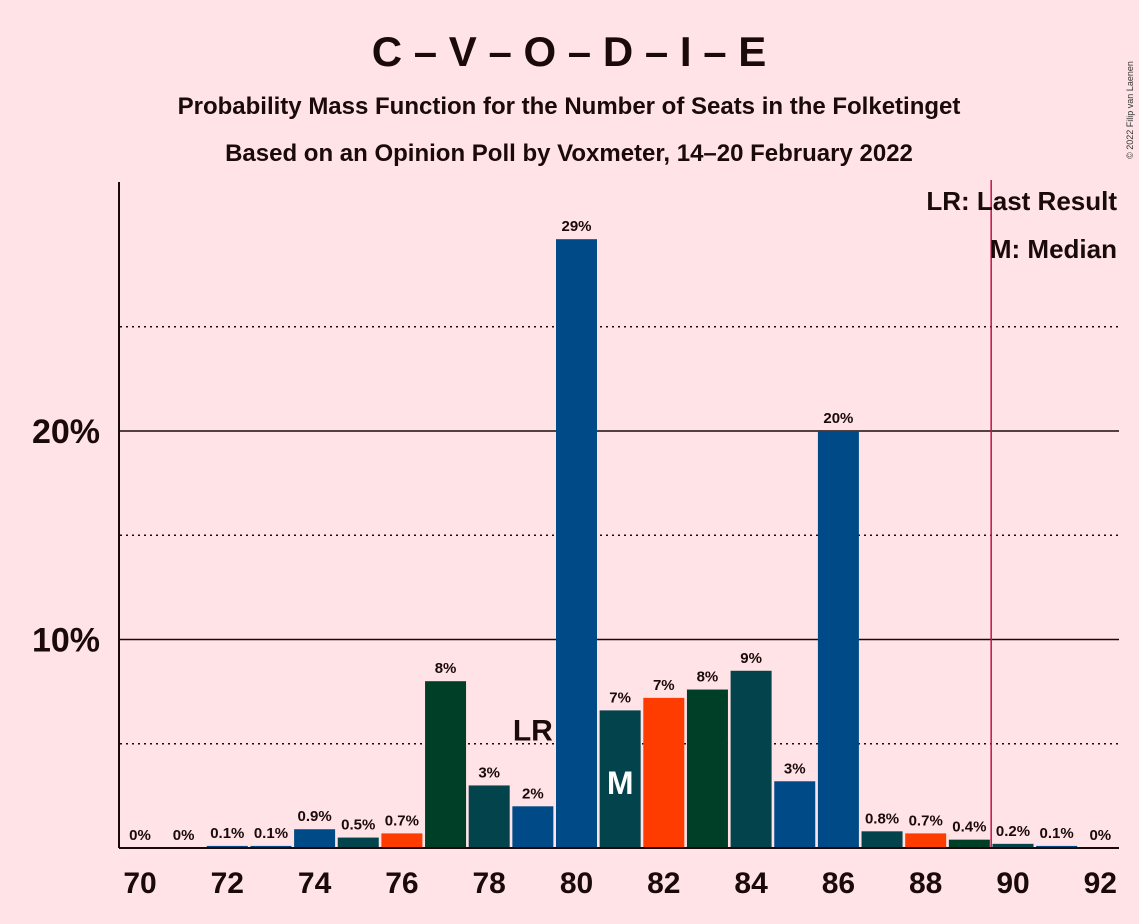 The image size is (1139, 924). Describe the element at coordinates (1053, 249) in the screenshot. I see `legend-median: M: Median` at that location.